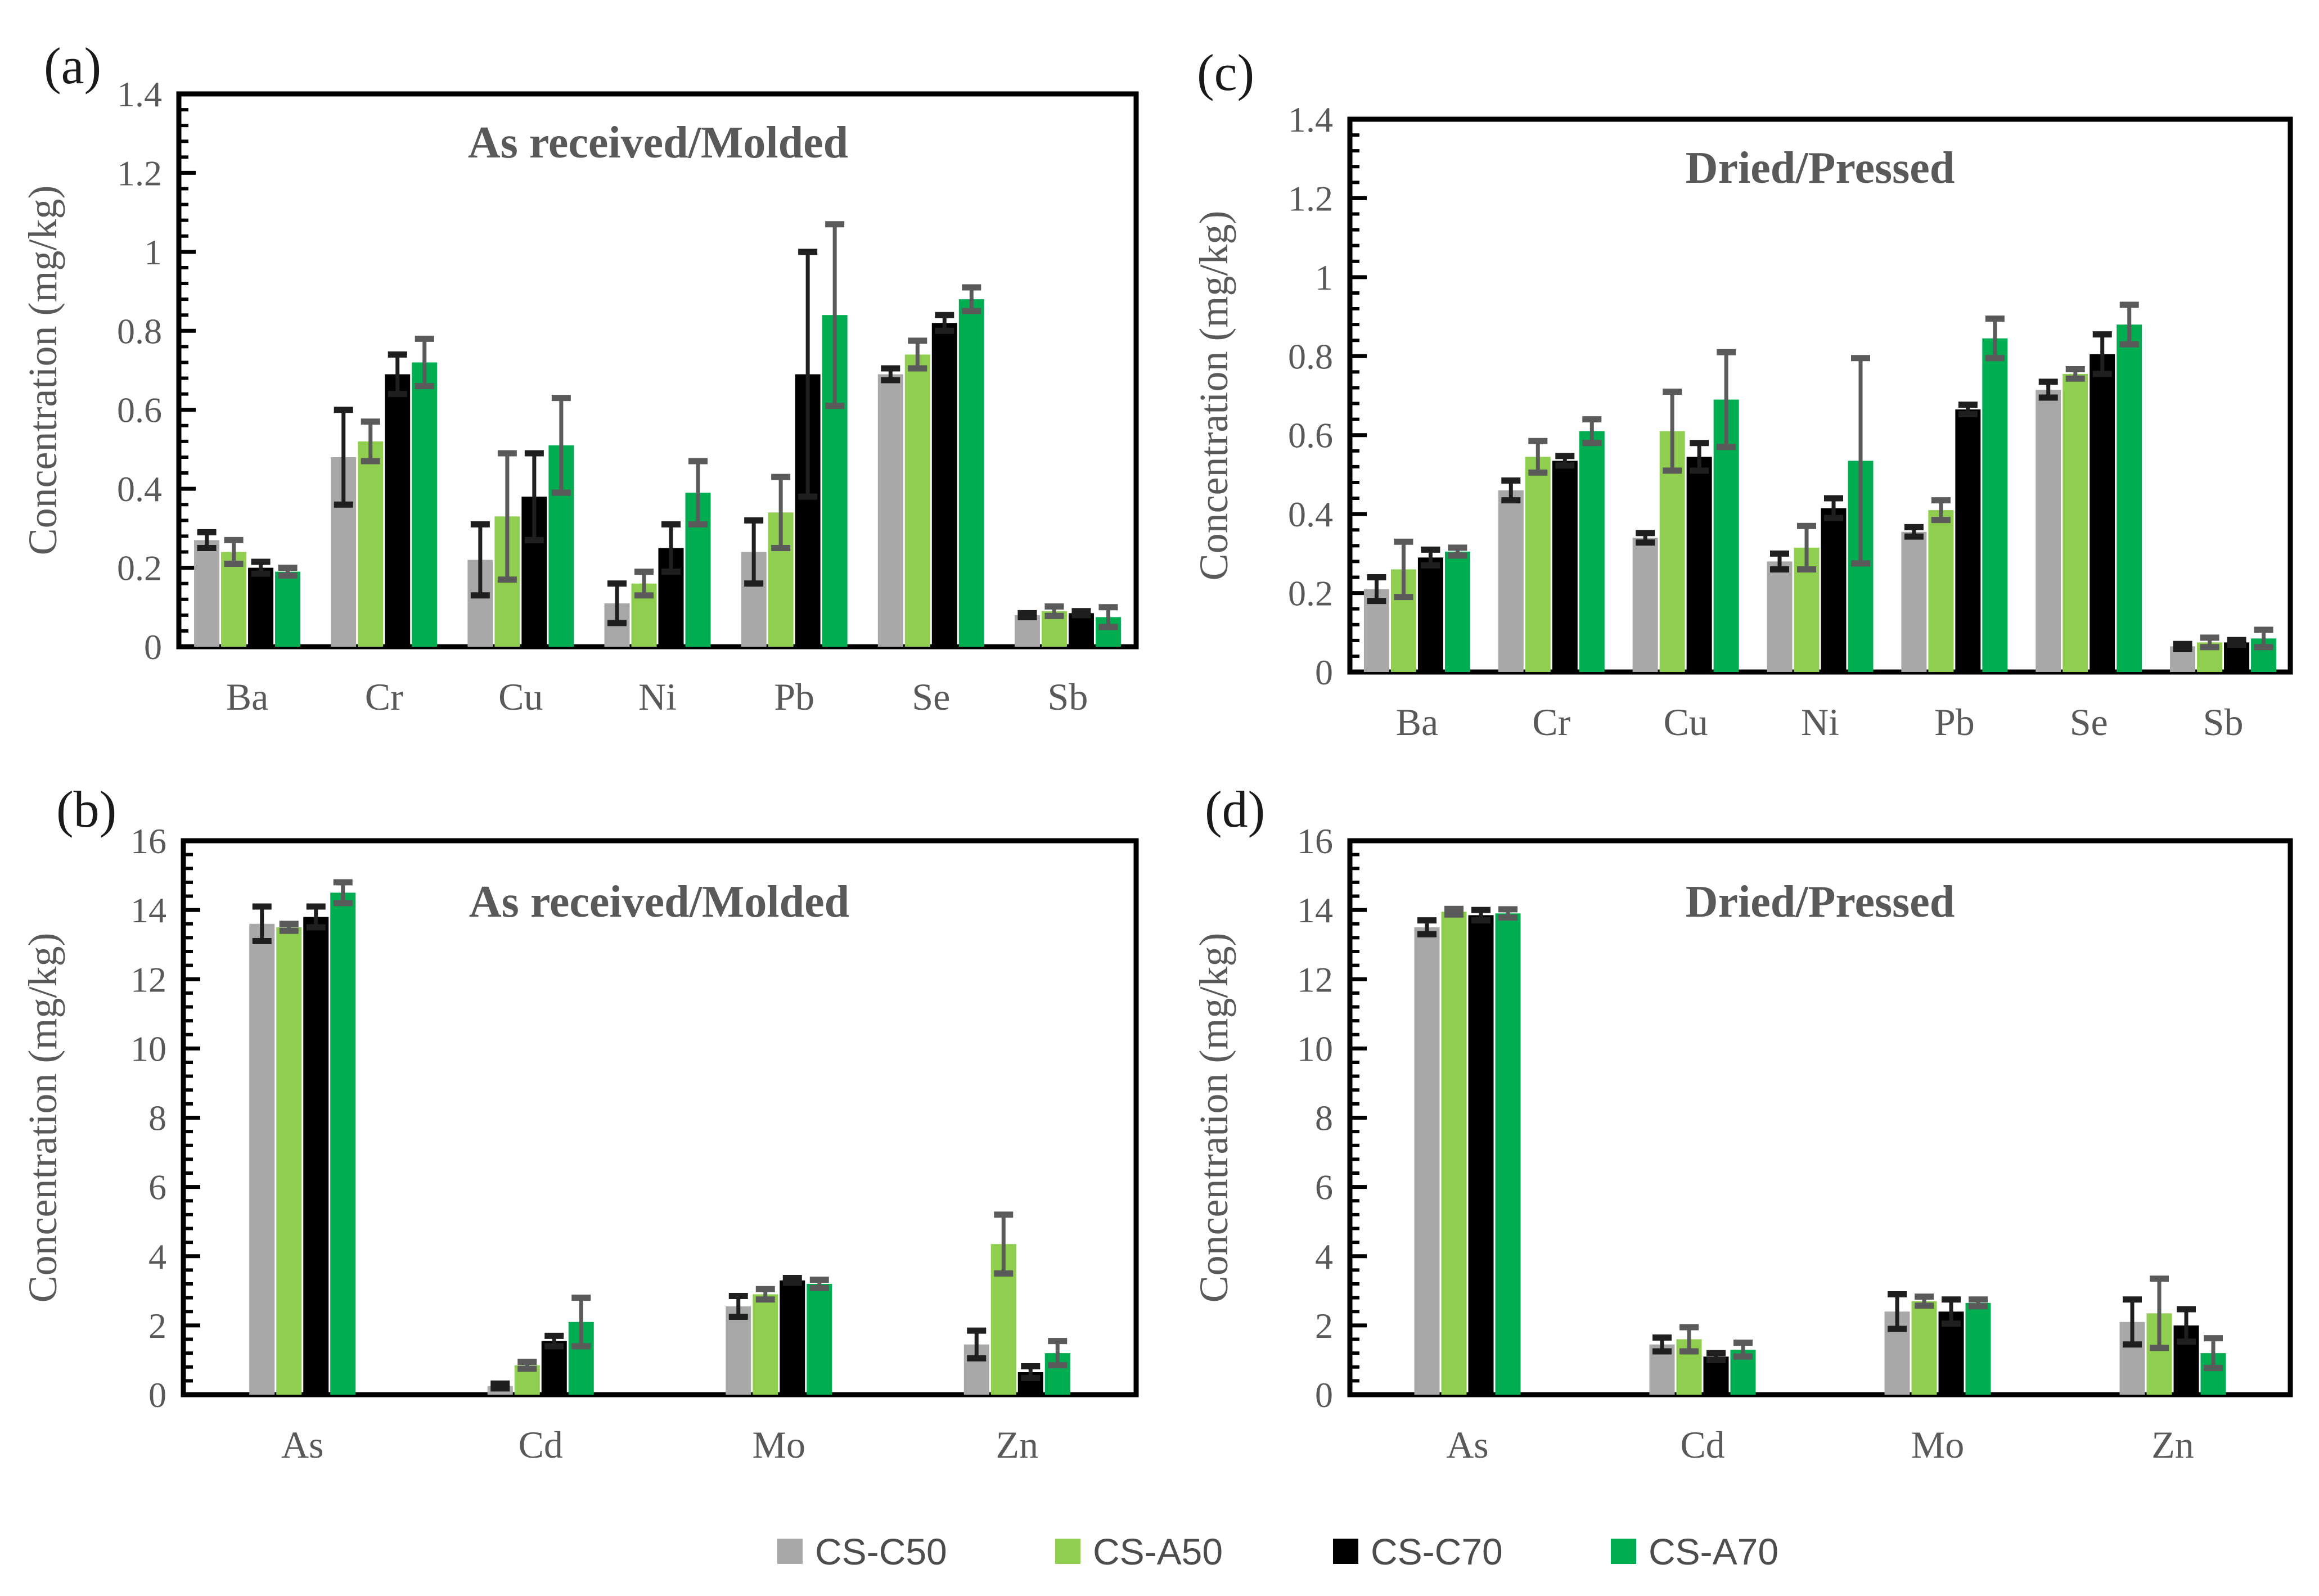  Describe the element at coordinates (1941, 591) in the screenshot. I see `bar-CS-A50-Pb` at that location.